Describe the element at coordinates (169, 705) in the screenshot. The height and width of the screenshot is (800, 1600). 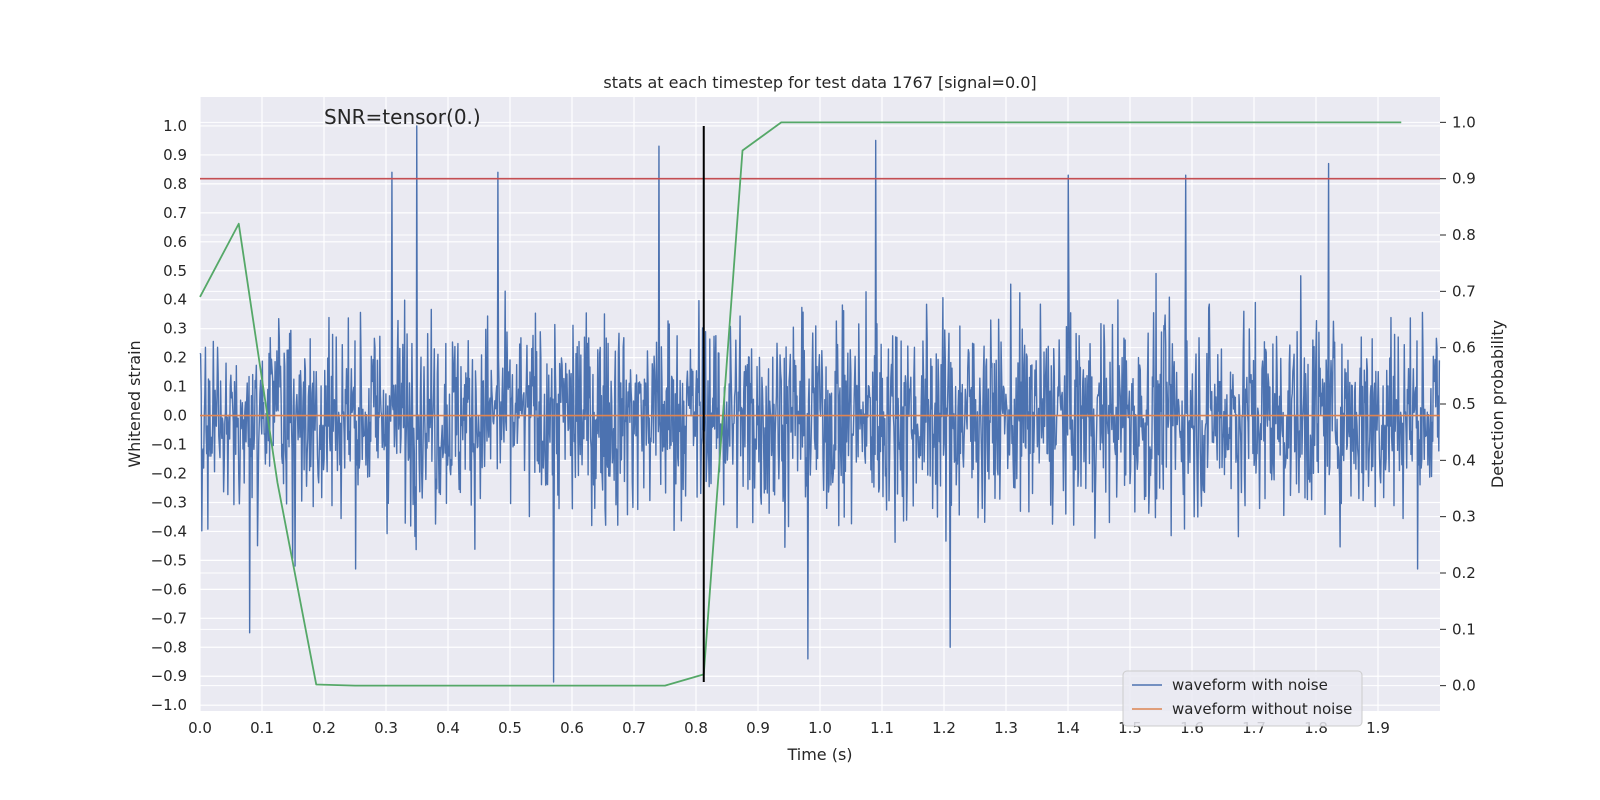
I see `y-tick-label: −1.0` at that location.